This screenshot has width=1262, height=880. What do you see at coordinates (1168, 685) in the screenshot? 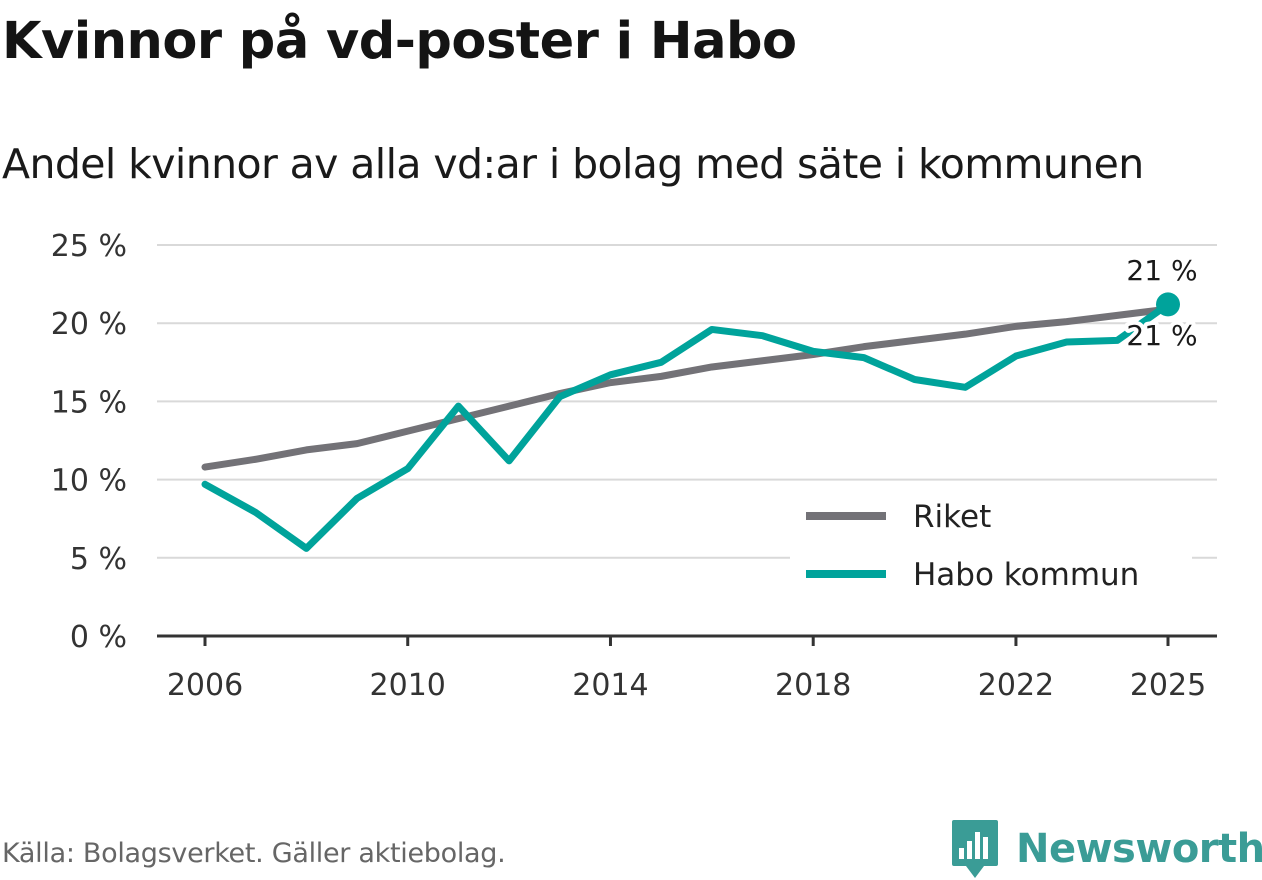
I see `x-tick-label: 2025` at bounding box center [1168, 685].